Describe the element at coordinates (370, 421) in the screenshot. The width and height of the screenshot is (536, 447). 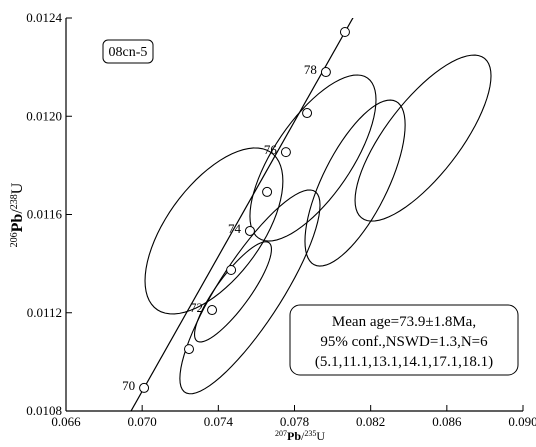
I see `x-tick-label: 0.082` at that location.